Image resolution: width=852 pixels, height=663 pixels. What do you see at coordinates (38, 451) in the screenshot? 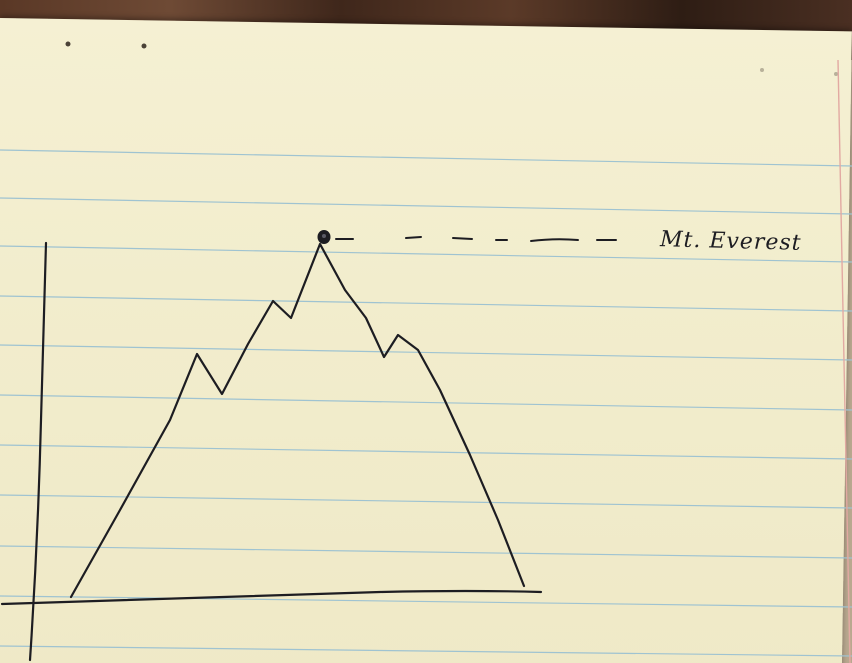
I see `y-axis-line` at bounding box center [38, 451].